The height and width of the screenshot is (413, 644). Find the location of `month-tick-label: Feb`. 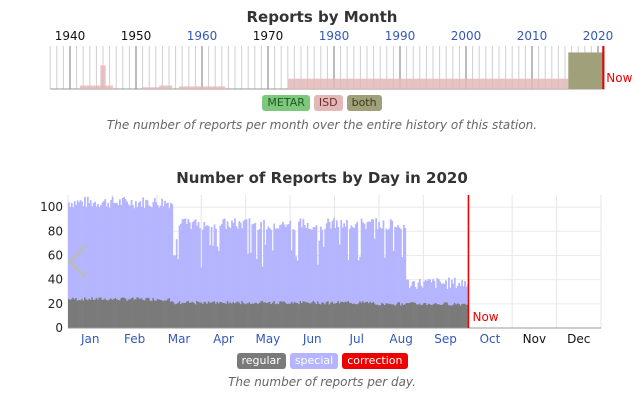

month-tick-label: Feb is located at coordinates (134, 339).